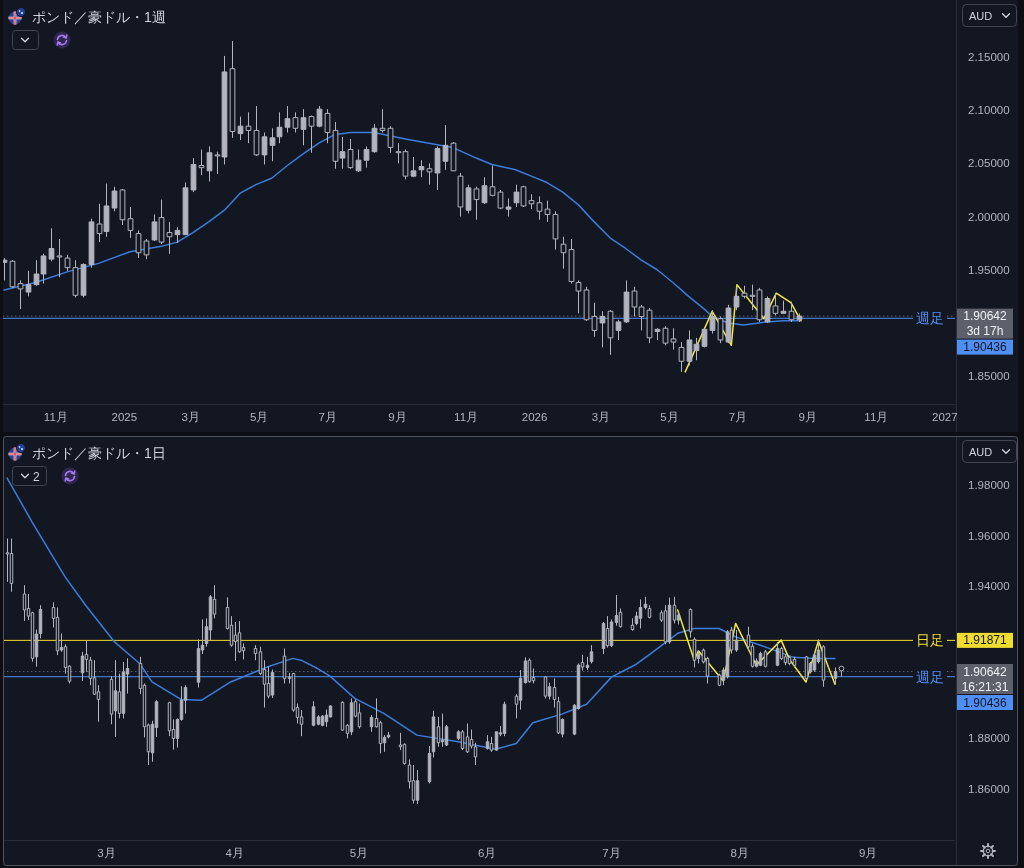  I want to click on text: 1.91871, so click(985, 640).